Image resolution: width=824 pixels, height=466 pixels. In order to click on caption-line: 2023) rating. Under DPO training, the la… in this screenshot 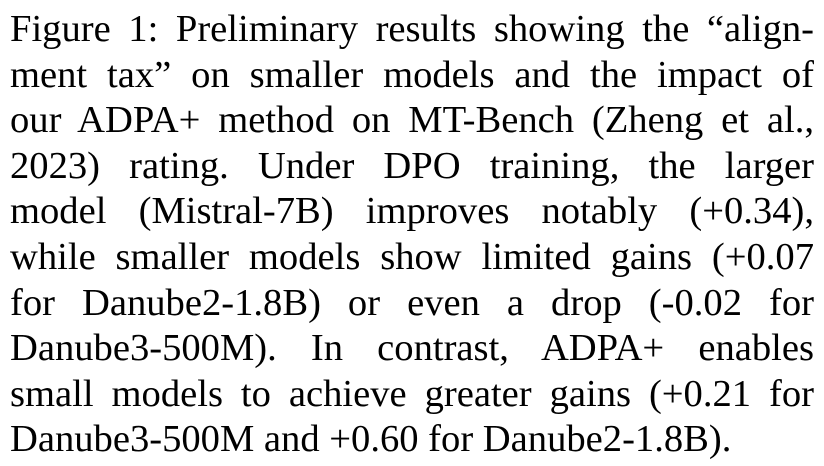, I will do `click(412, 165)`.